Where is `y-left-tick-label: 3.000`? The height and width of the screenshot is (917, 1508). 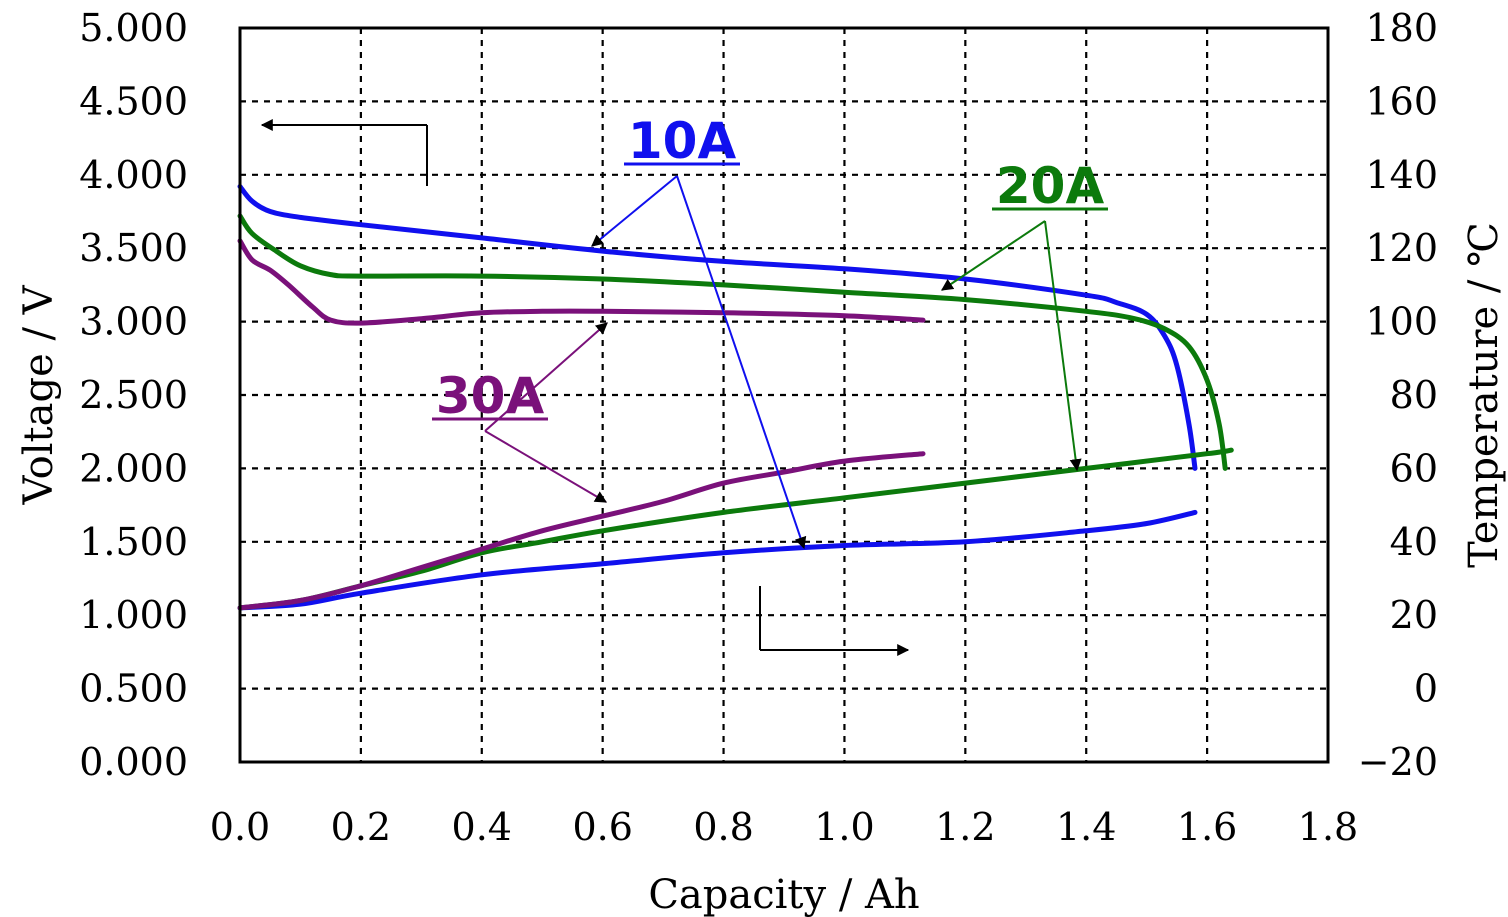 y-left-tick-label: 3.000 is located at coordinates (133, 322).